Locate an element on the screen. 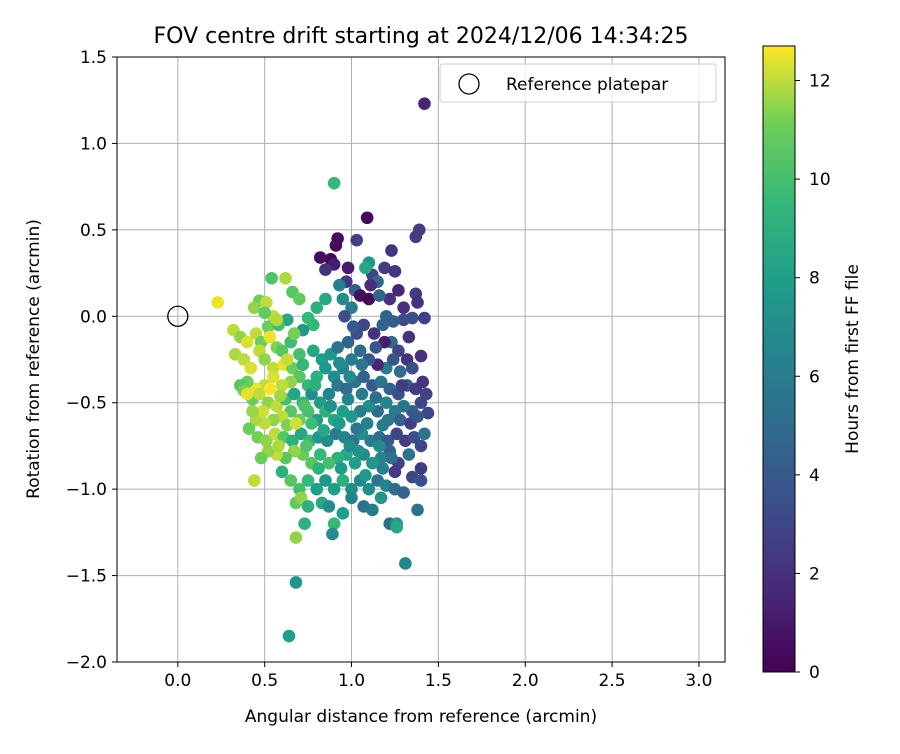 The image size is (900, 754). x-tick-label: 1.0 is located at coordinates (351, 681).